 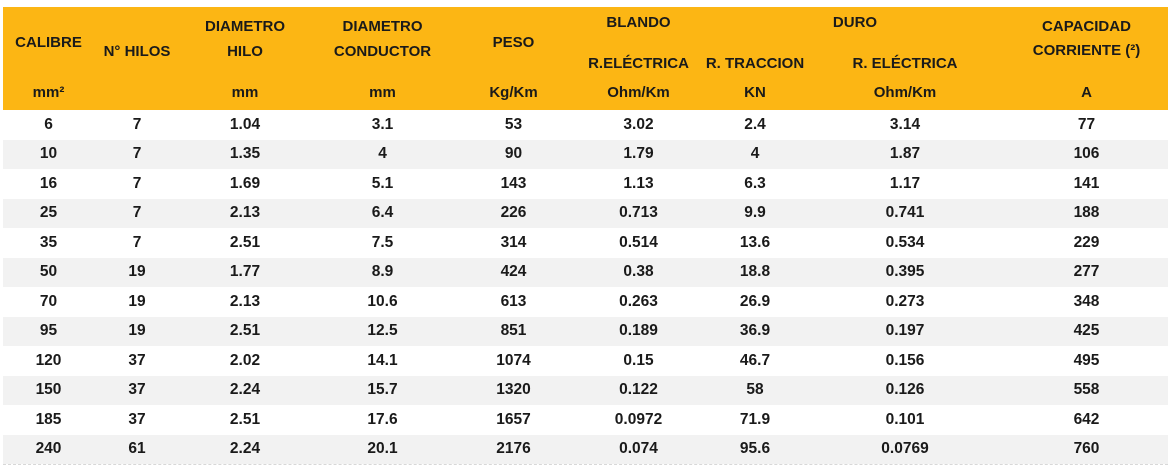 I want to click on table-cell: 61, so click(x=137, y=449).